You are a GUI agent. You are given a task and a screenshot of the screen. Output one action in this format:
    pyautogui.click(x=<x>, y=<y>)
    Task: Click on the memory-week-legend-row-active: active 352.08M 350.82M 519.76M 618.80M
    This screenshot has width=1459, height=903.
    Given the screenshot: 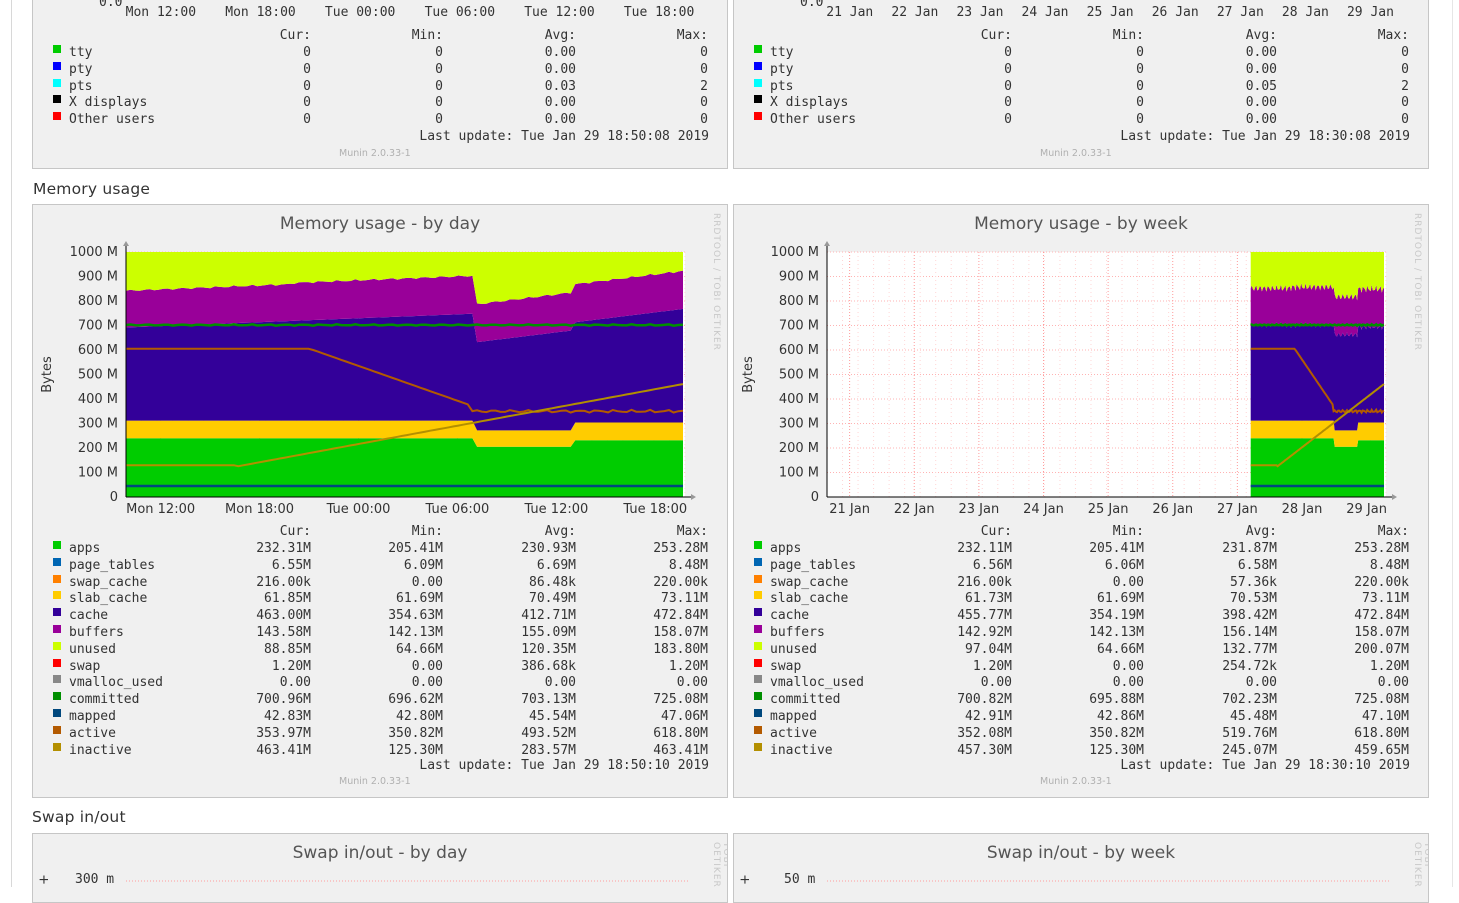 What is the action you would take?
    pyautogui.click(x=1081, y=734)
    